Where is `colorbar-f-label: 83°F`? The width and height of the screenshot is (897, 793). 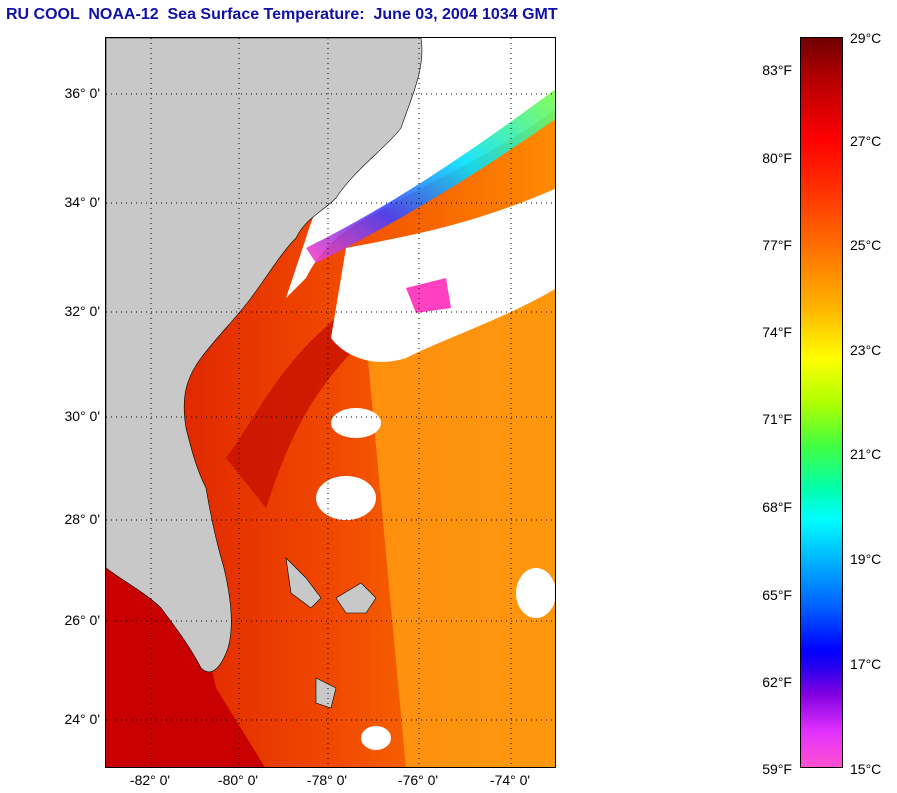 colorbar-f-label: 83°F is located at coordinates (777, 70).